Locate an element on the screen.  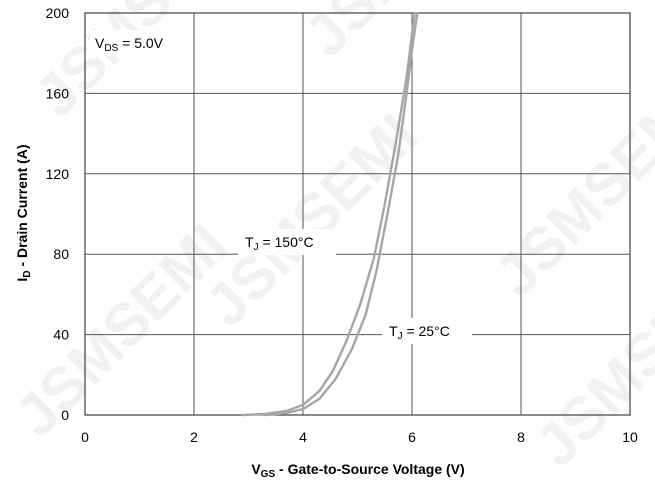
condition-label-bg is located at coordinates (138, 43).